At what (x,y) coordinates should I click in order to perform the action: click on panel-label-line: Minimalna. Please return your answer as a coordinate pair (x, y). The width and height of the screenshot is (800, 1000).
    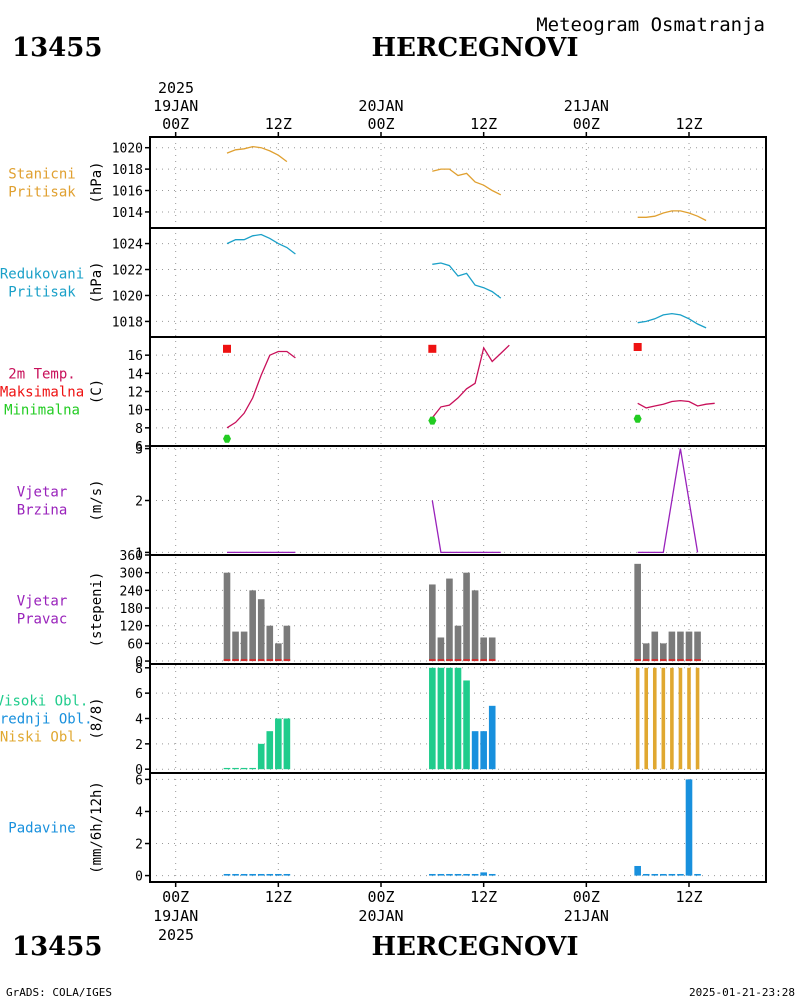
    Looking at the image, I should click on (42, 411).